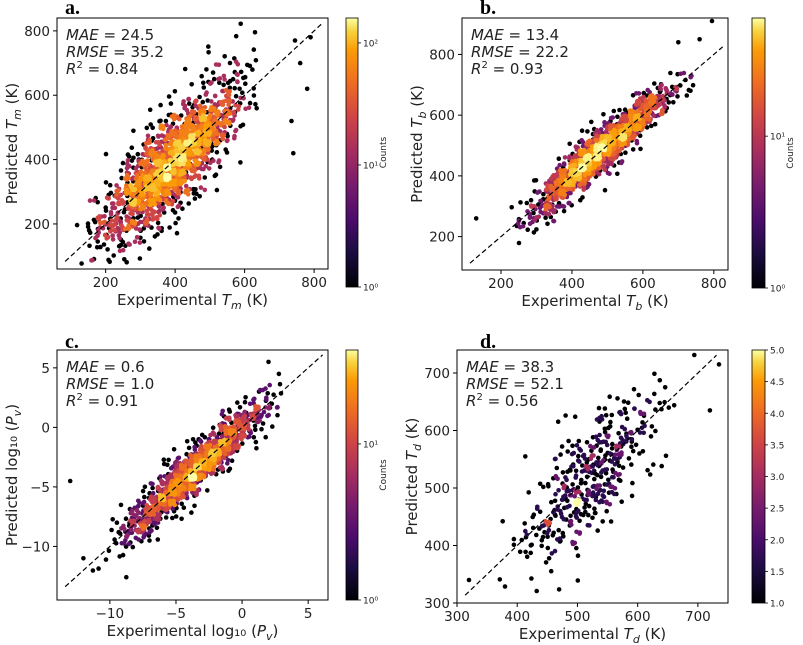 The image size is (803, 645). I want to click on panel-letter: c., so click(72, 342).